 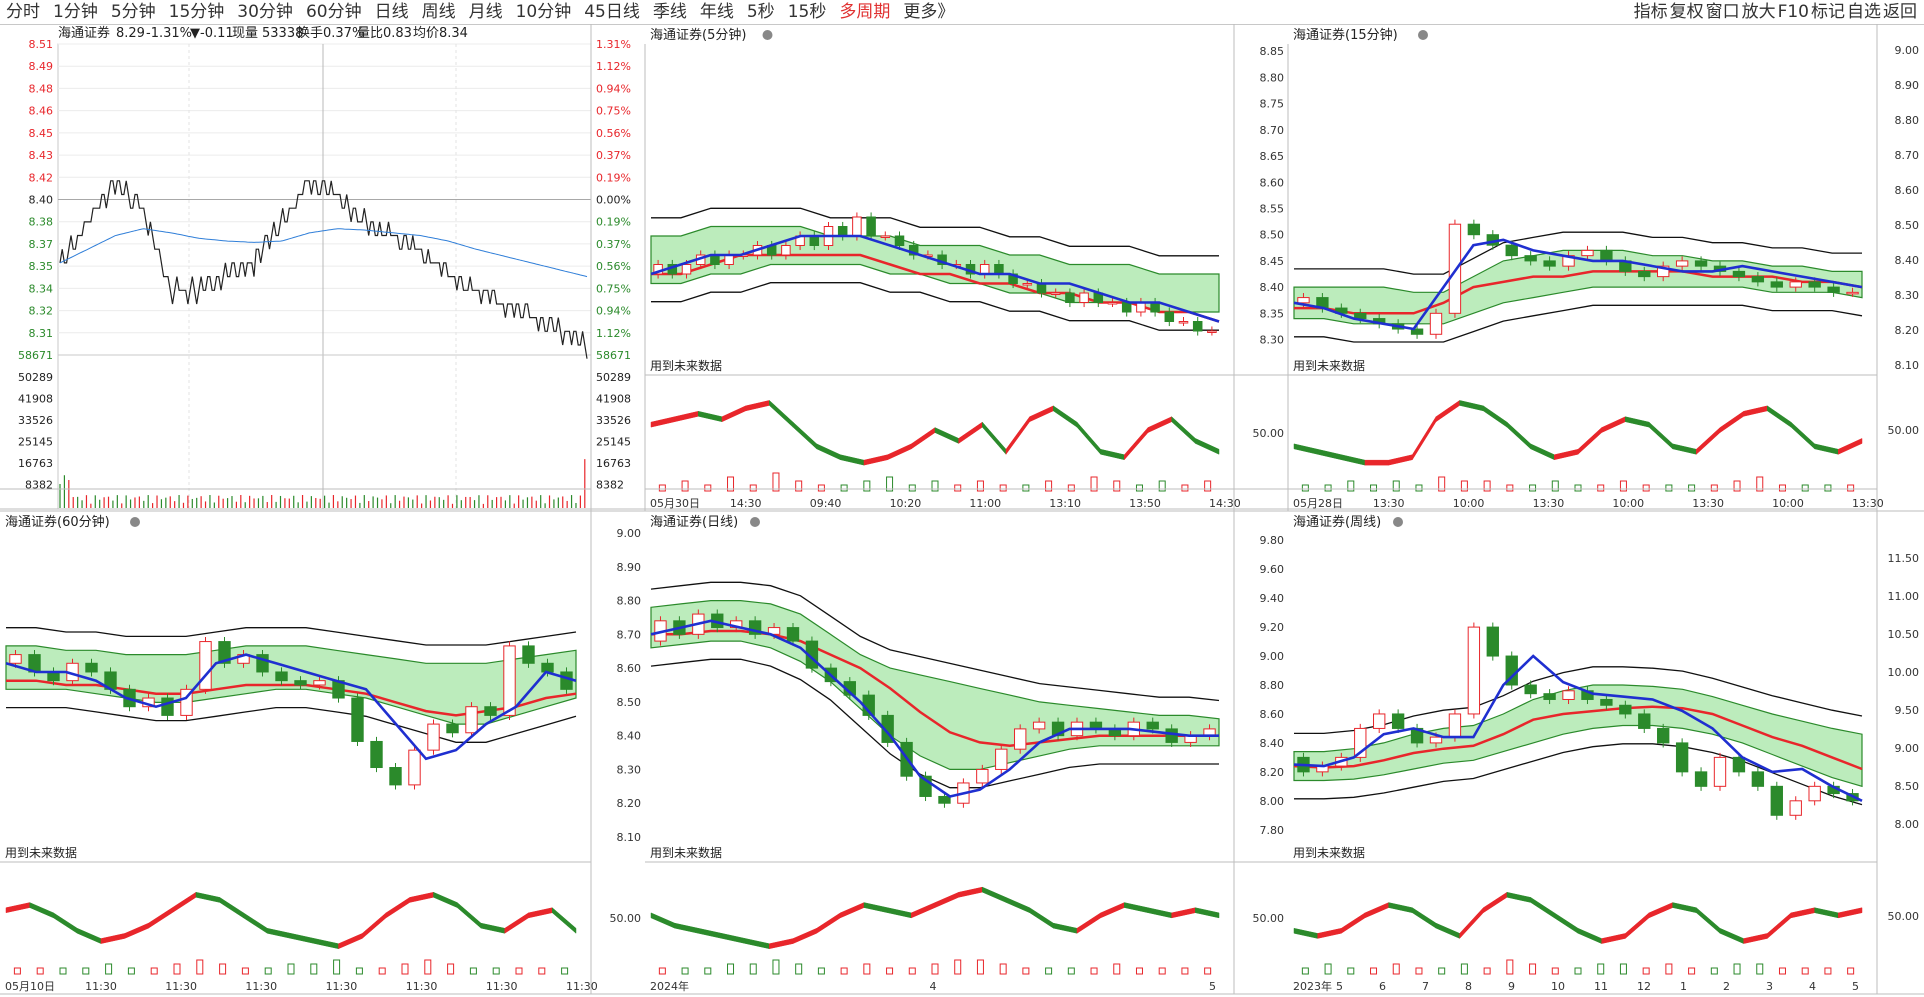 What do you see at coordinates (333, 12) in the screenshot?
I see `tab-60min: 60分钟` at bounding box center [333, 12].